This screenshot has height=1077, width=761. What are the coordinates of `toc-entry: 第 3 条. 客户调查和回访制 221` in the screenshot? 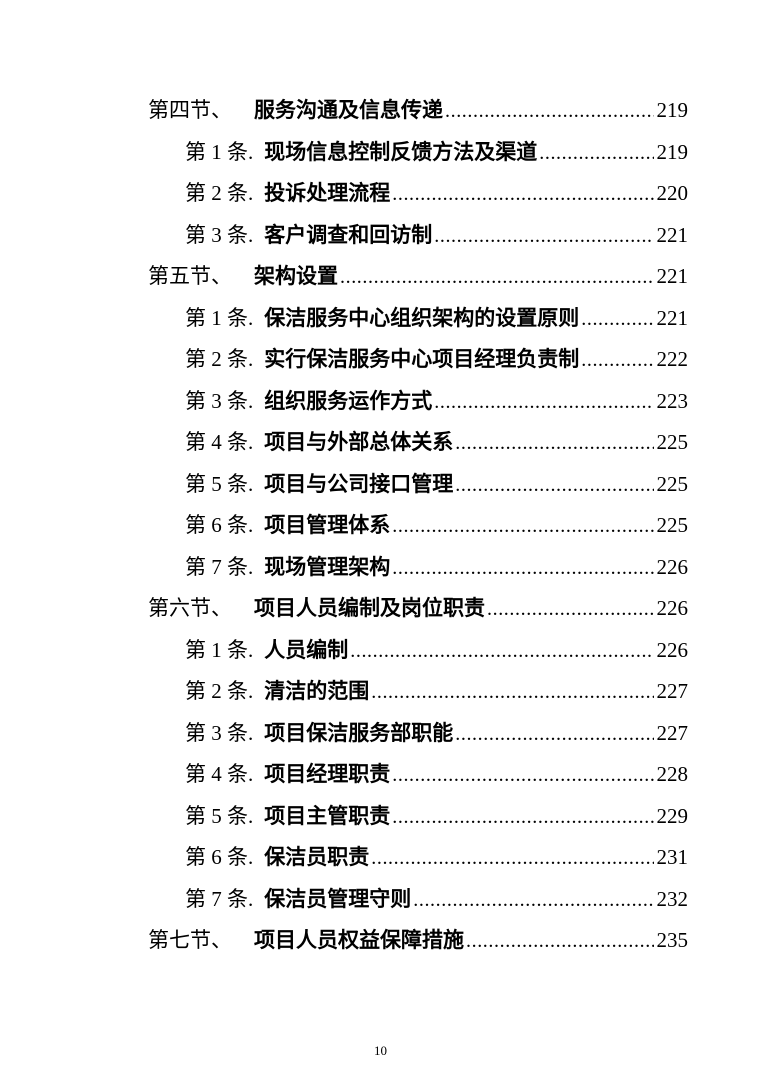 It's located at (418, 236).